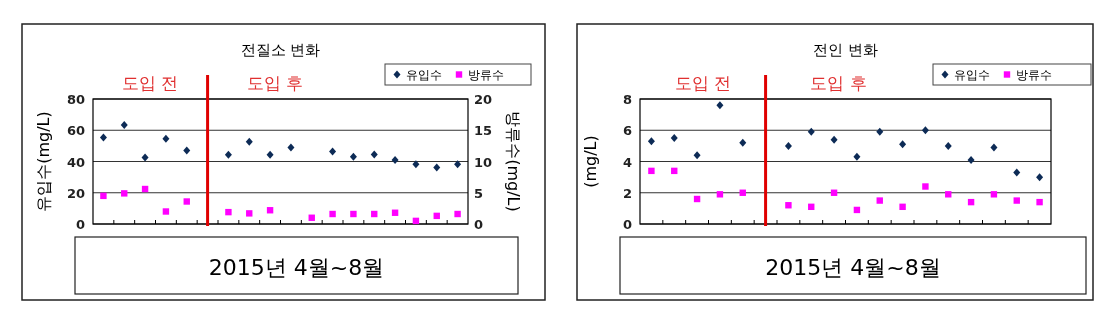 Image resolution: width=1110 pixels, height=332 pixels. I want to click on y-axis-title: (mg/L), so click(590, 161).